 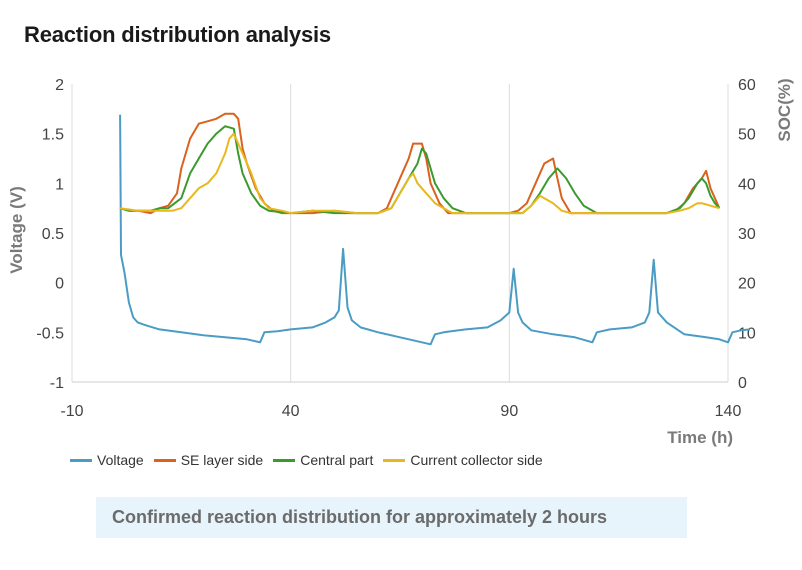 I want to click on legend-item-current-collector-side: Current collector side, so click(x=463, y=460).